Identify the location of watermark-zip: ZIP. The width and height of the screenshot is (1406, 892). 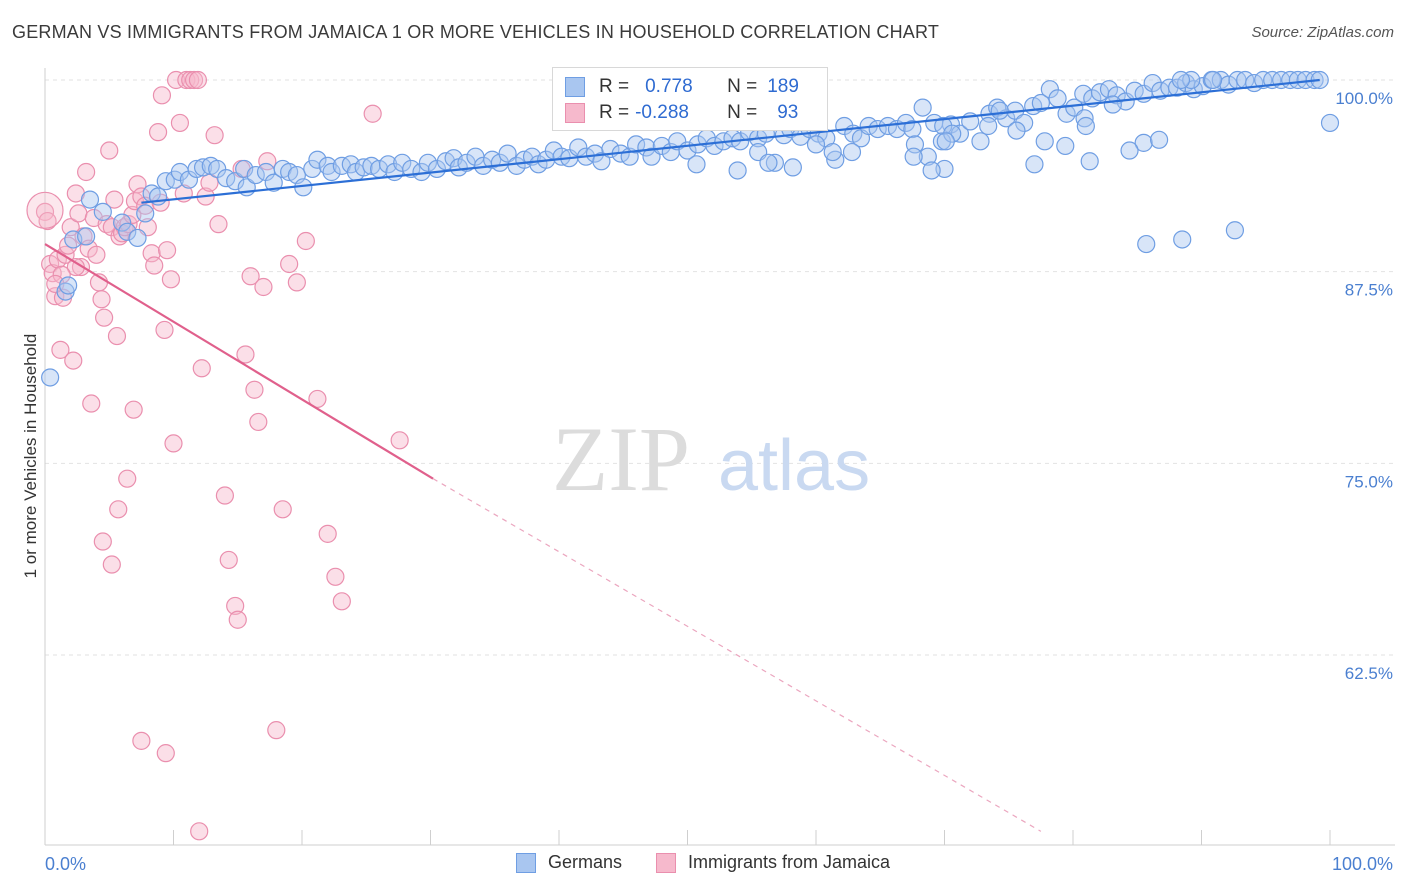
(621, 459).